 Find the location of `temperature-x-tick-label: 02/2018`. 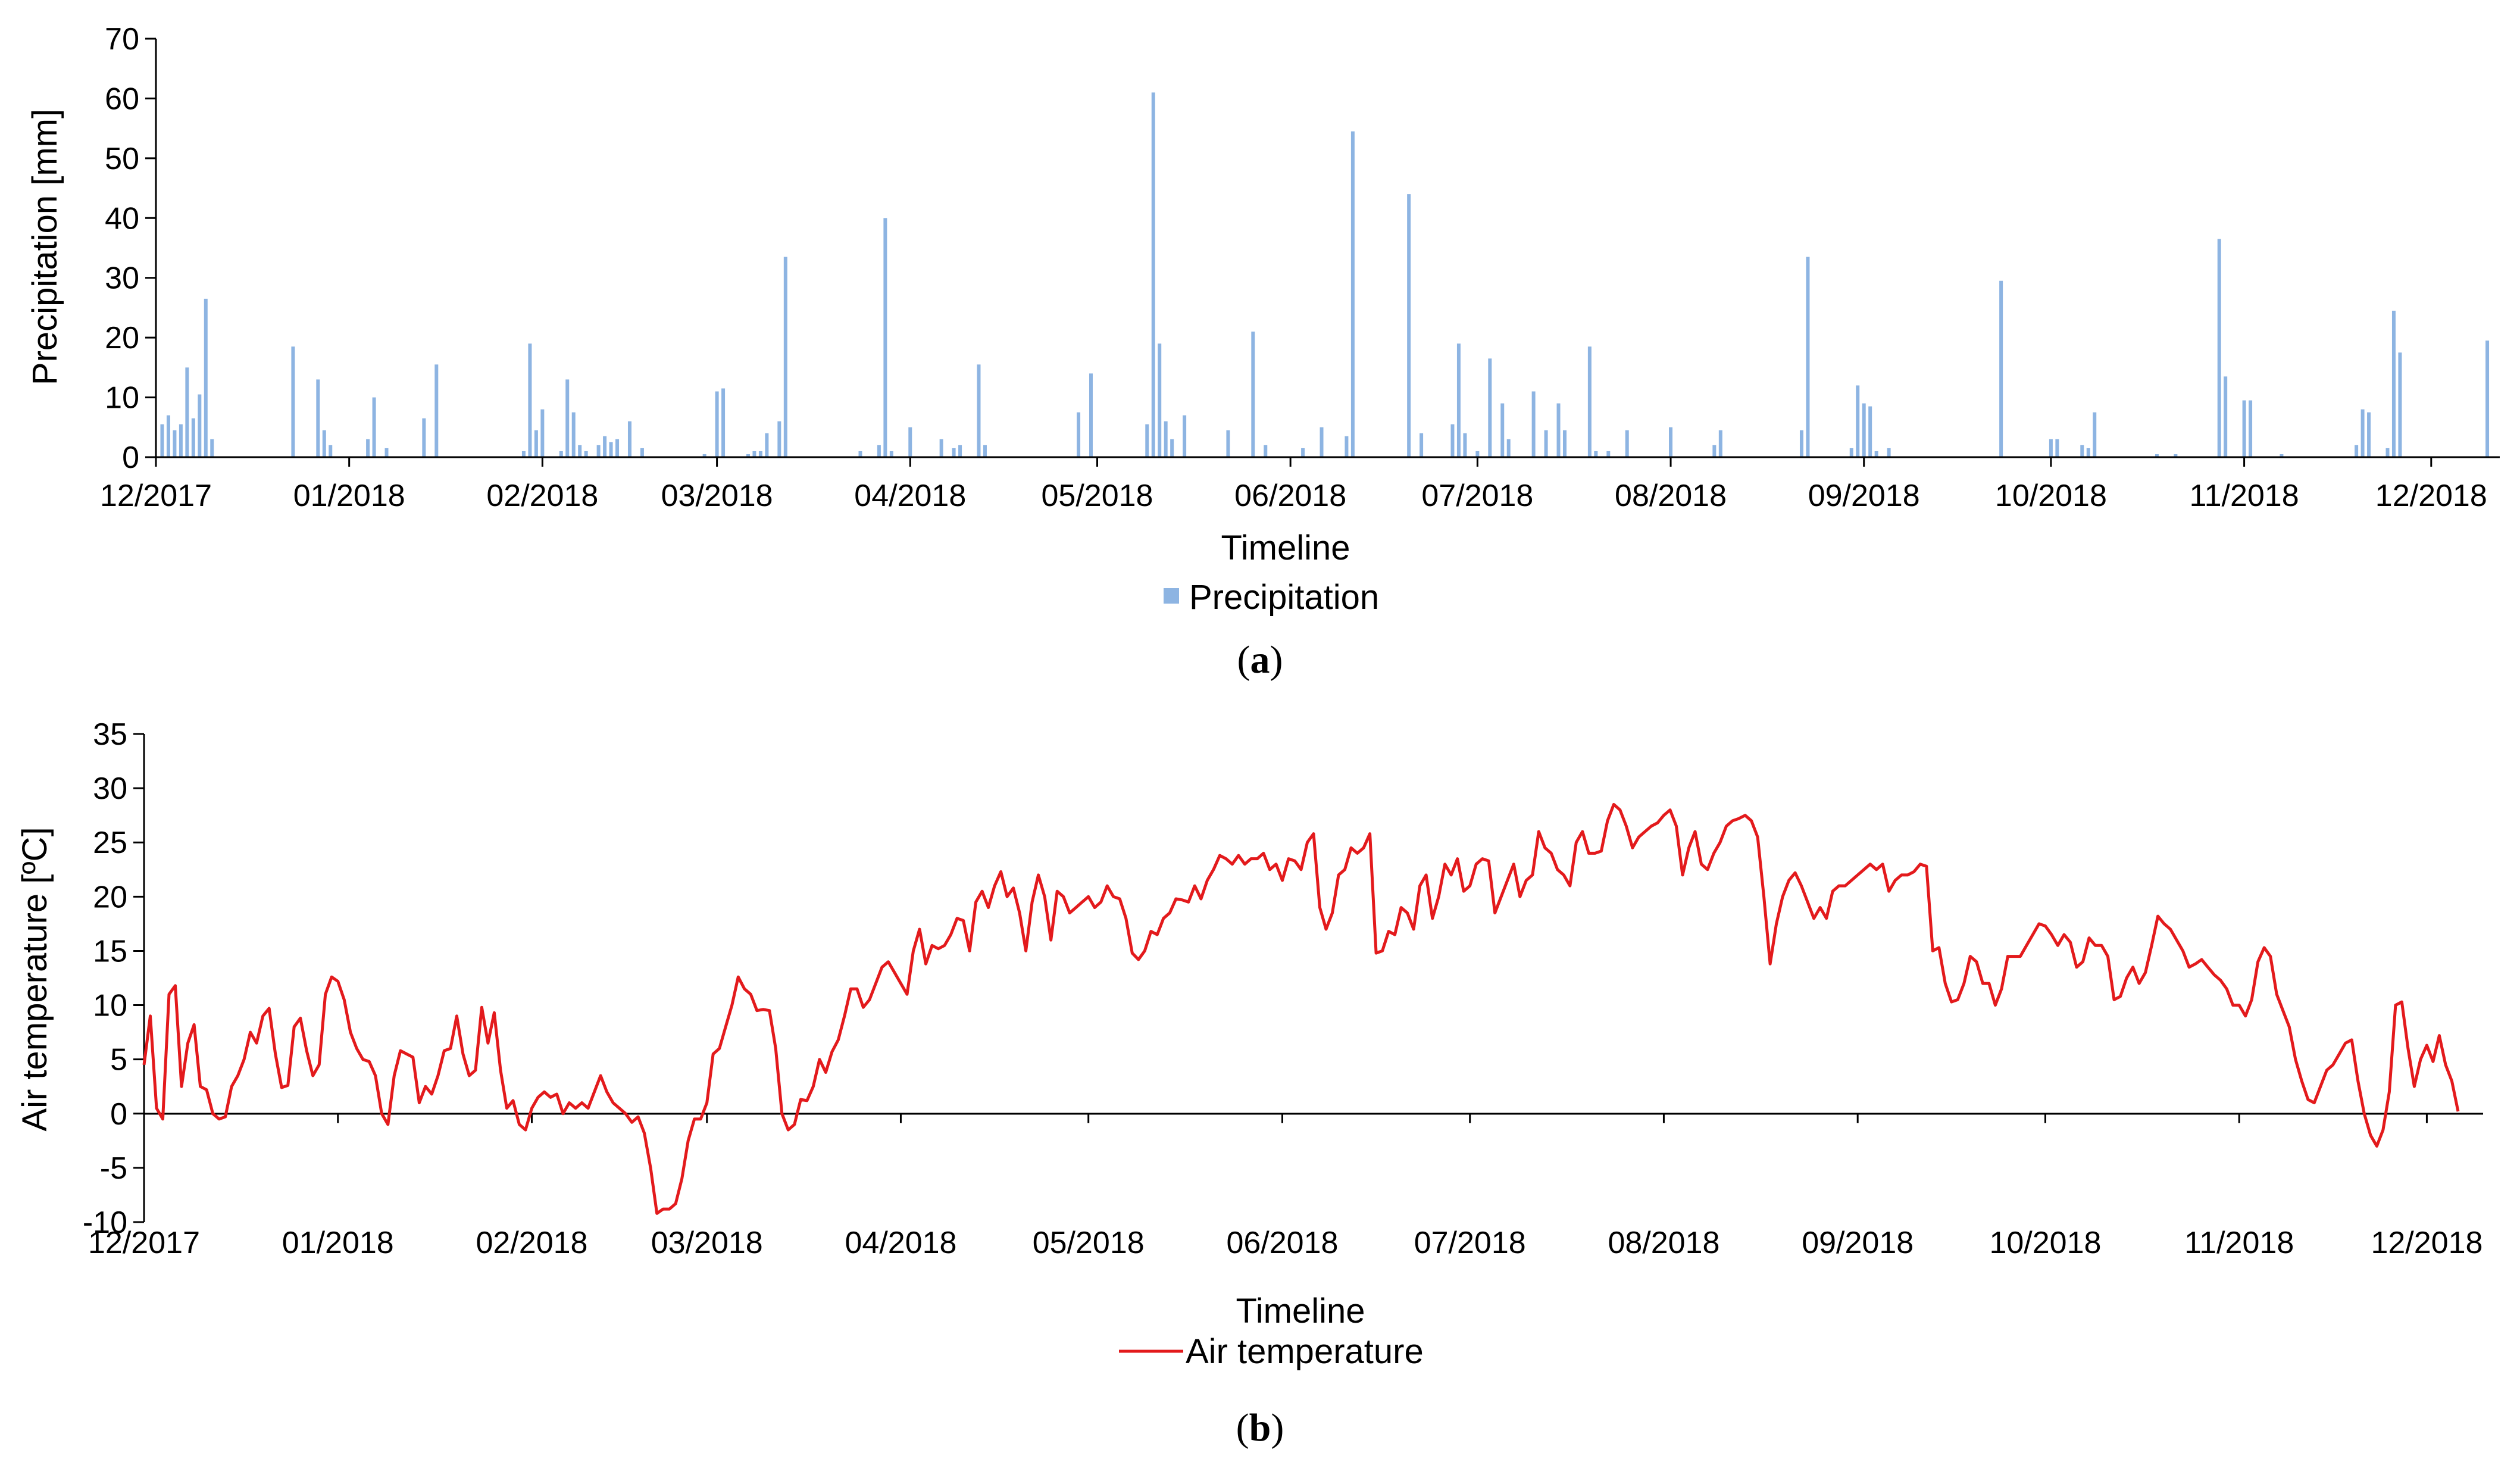

temperature-x-tick-label: 02/2018 is located at coordinates (532, 1243).